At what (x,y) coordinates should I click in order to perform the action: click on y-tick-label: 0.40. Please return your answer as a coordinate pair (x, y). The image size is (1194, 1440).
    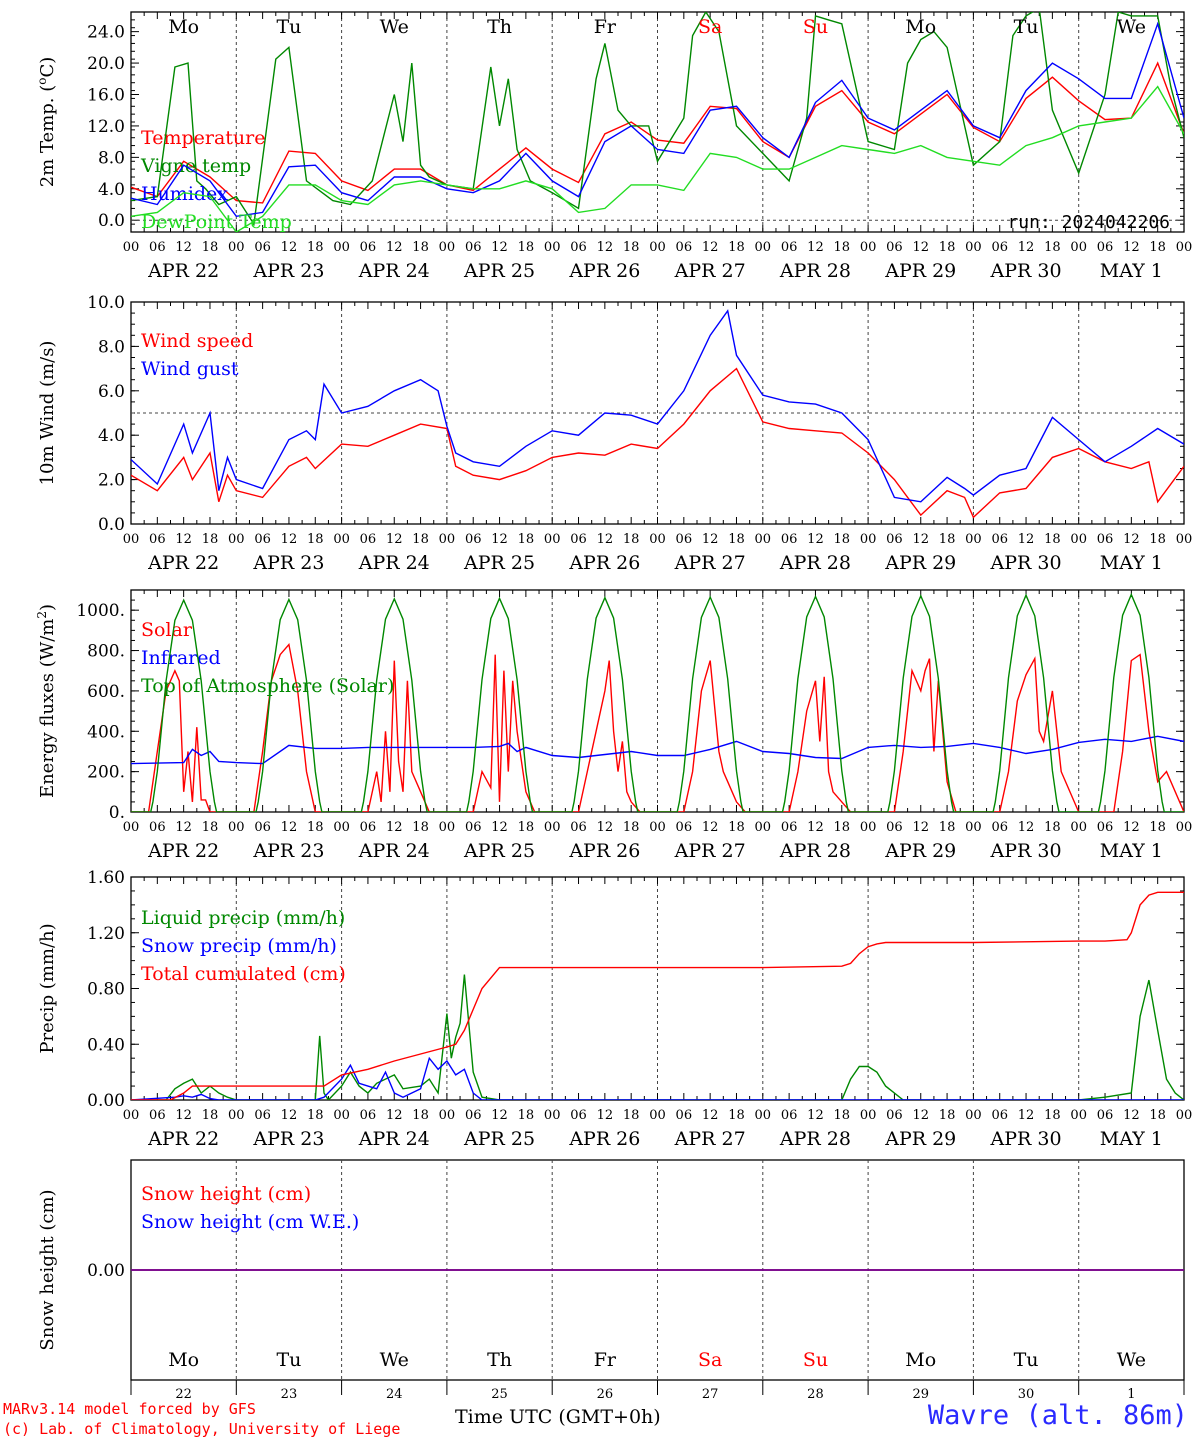
    Looking at the image, I should click on (106, 1045).